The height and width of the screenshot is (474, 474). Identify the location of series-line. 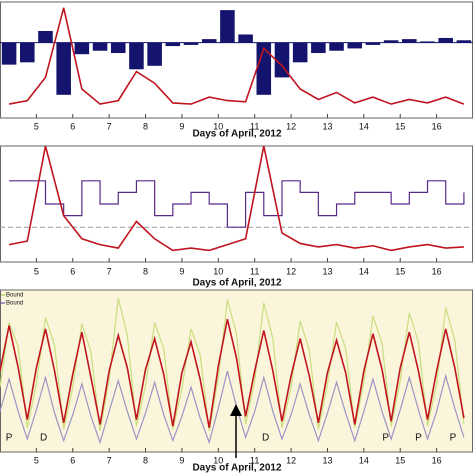
(237, 204).